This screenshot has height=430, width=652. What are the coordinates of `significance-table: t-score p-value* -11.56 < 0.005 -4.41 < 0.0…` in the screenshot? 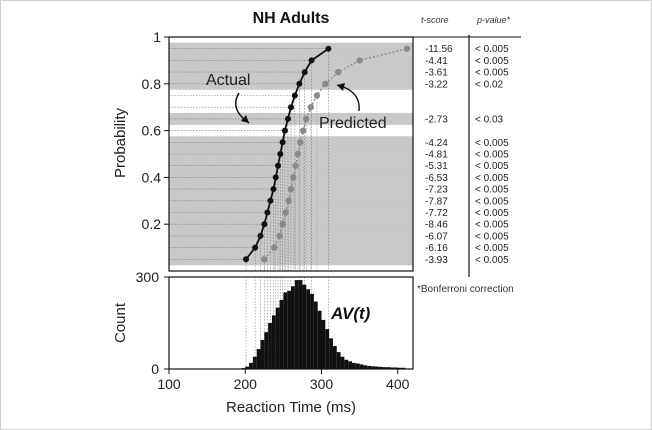 It's located at (467, 155).